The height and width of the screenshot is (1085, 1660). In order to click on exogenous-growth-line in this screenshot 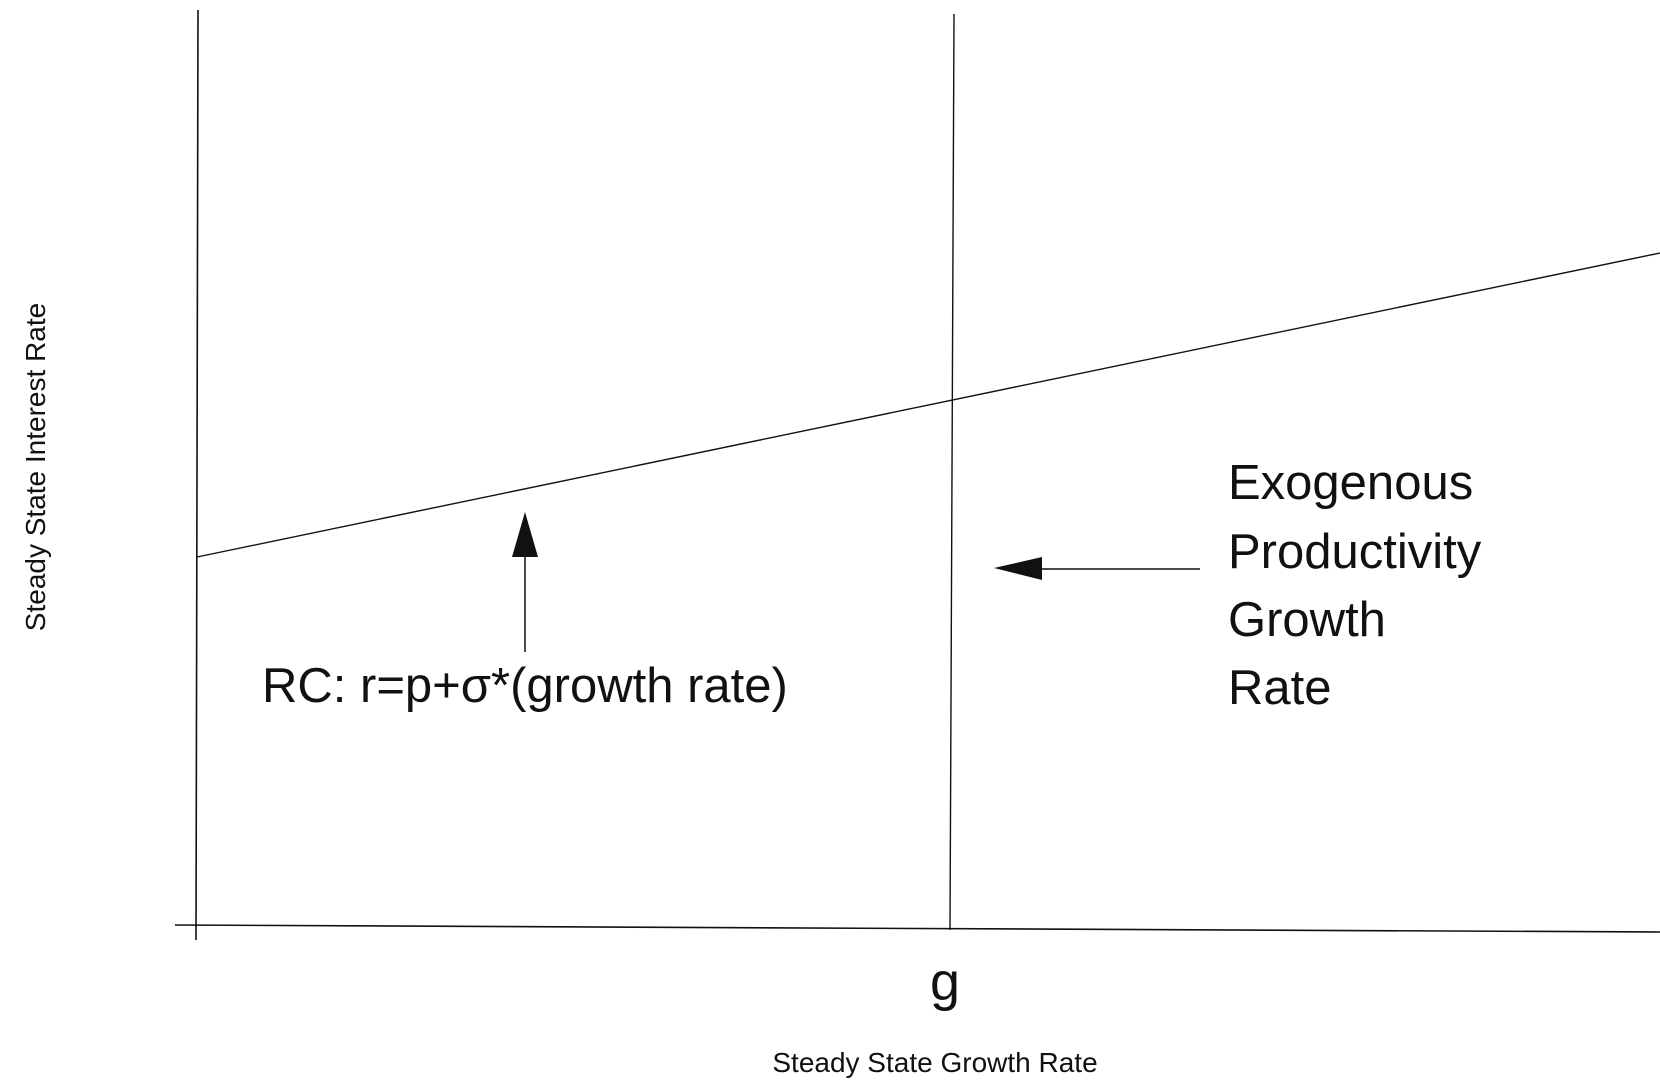, I will do `click(952, 472)`.